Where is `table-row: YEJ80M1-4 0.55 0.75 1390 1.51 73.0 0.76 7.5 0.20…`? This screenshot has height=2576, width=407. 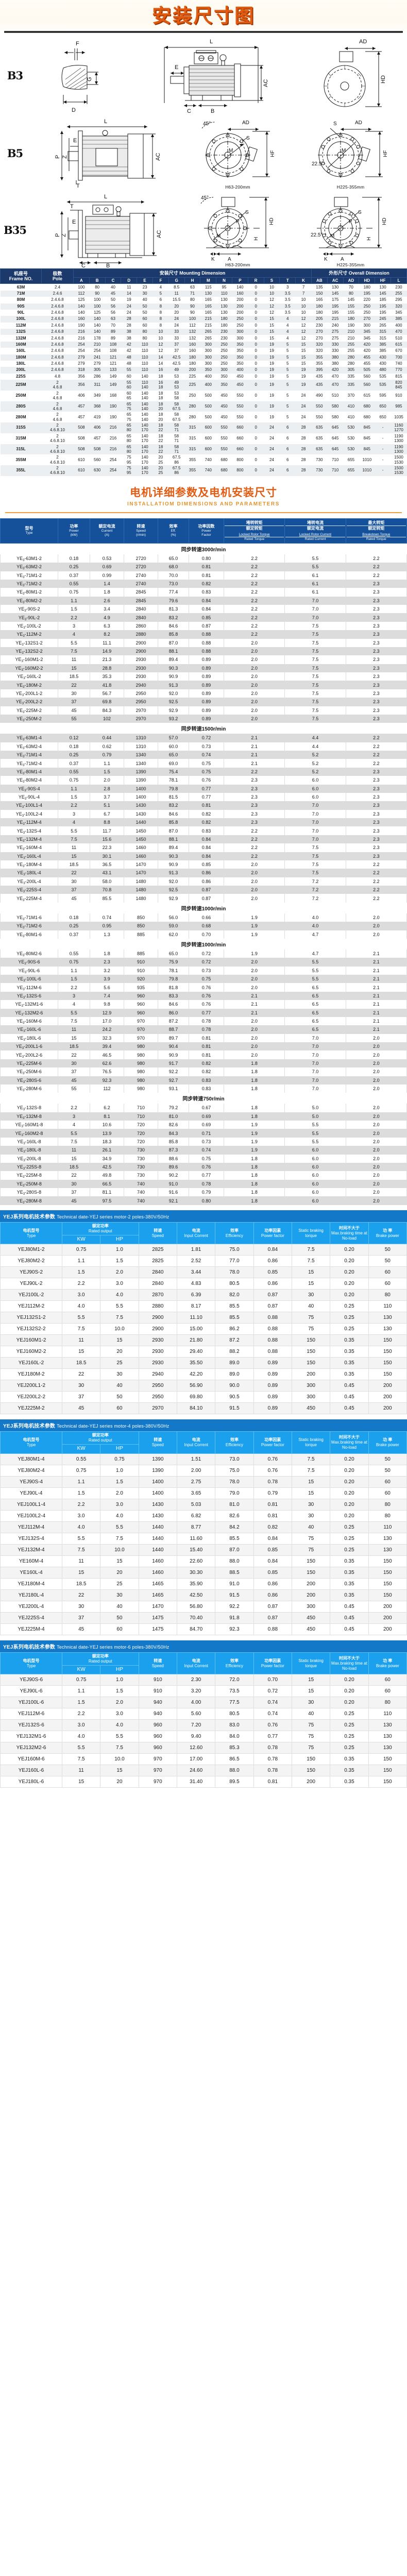
table-row: YEJ80M1-4 0.55 0.75 1390 1.51 73.0 0.76 7.5 0.20… is located at coordinates (203, 1459).